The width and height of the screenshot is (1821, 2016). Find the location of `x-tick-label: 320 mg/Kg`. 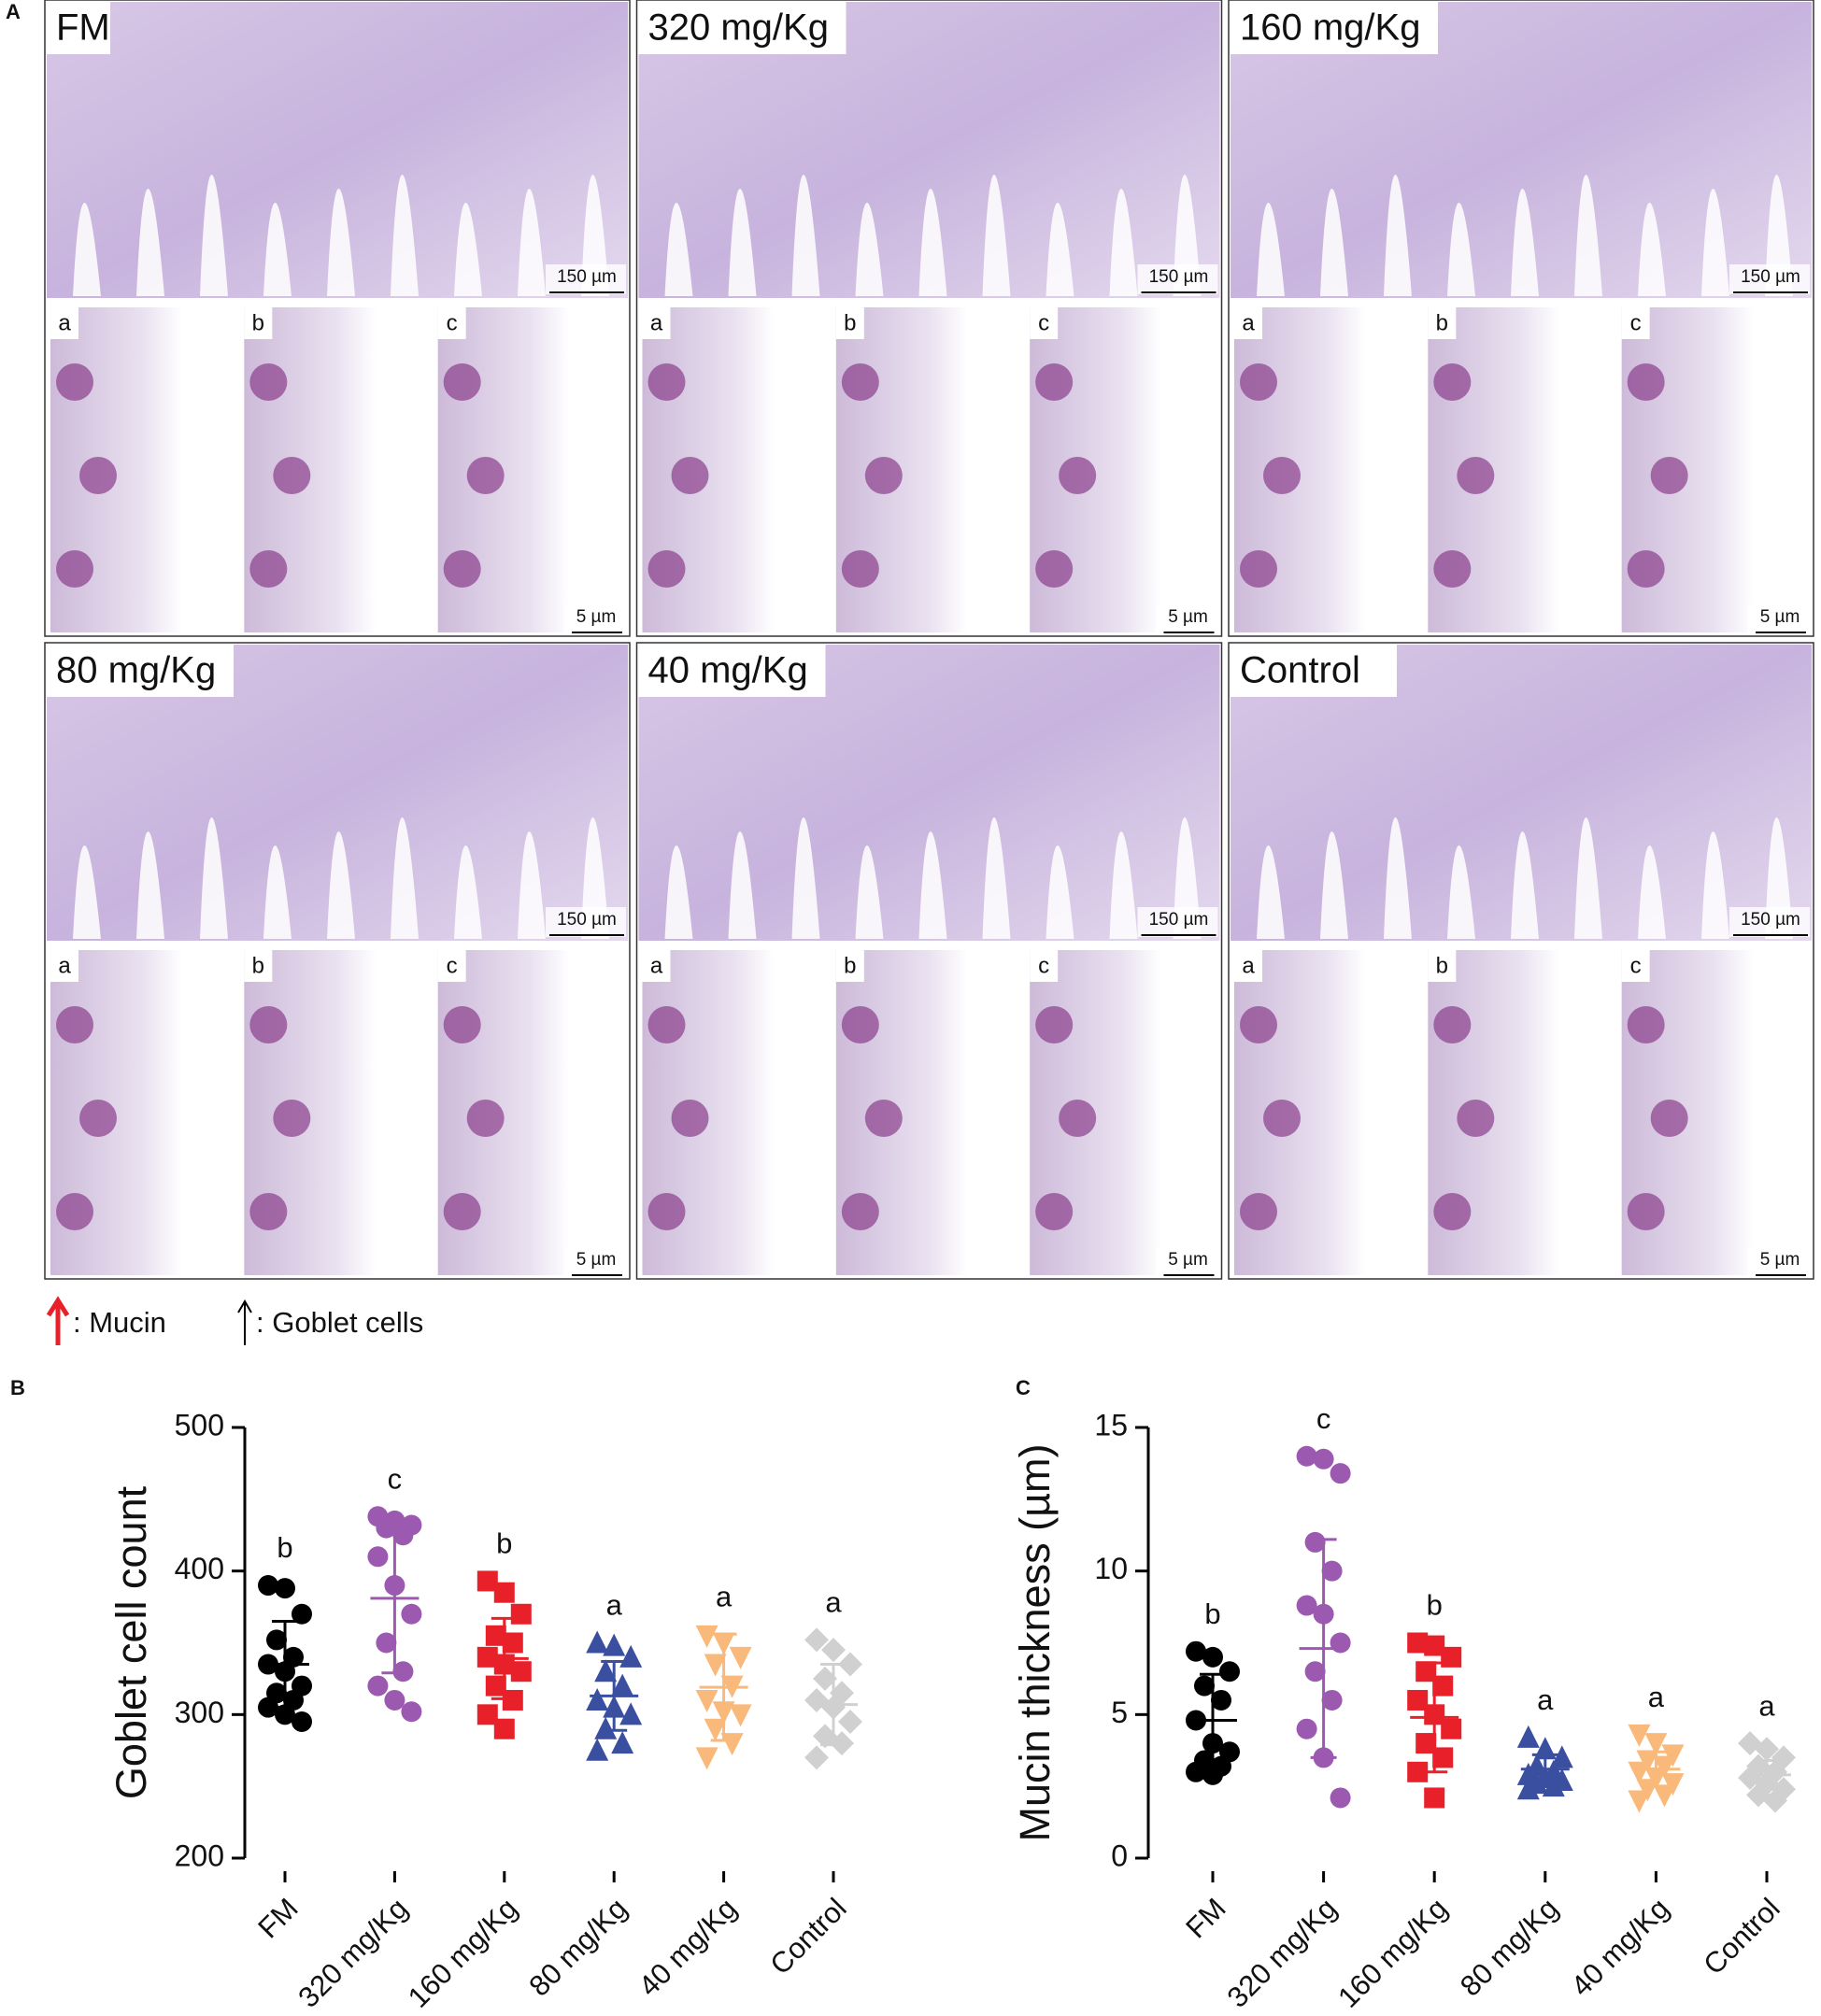

x-tick-label: 320 mg/Kg is located at coordinates (353, 1953).